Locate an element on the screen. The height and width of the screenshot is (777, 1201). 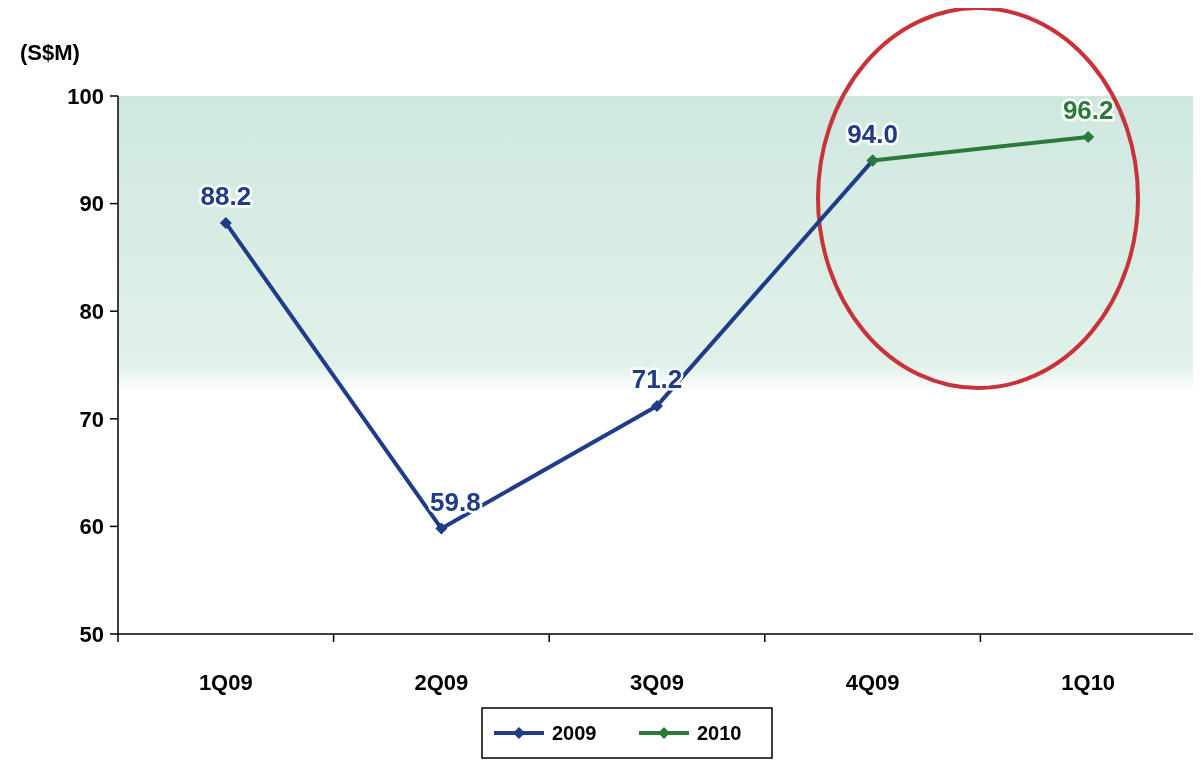
data-label: 88.2 is located at coordinates (226, 195).